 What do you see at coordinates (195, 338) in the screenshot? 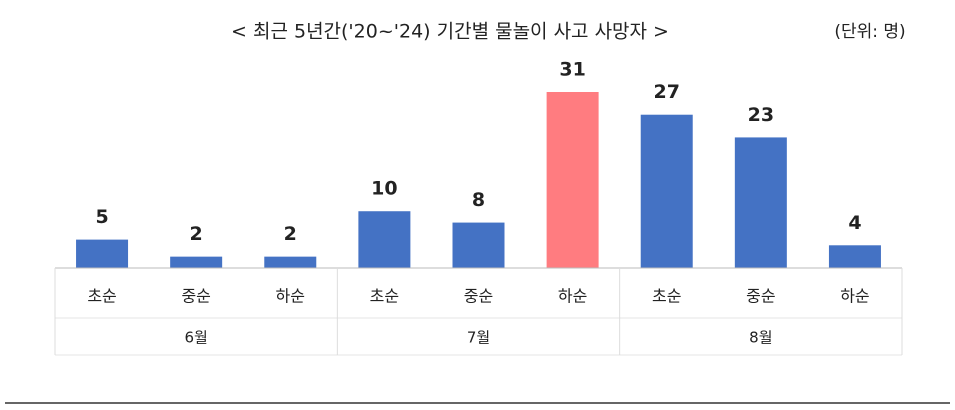
I see `group-label: 6월` at bounding box center [195, 338].